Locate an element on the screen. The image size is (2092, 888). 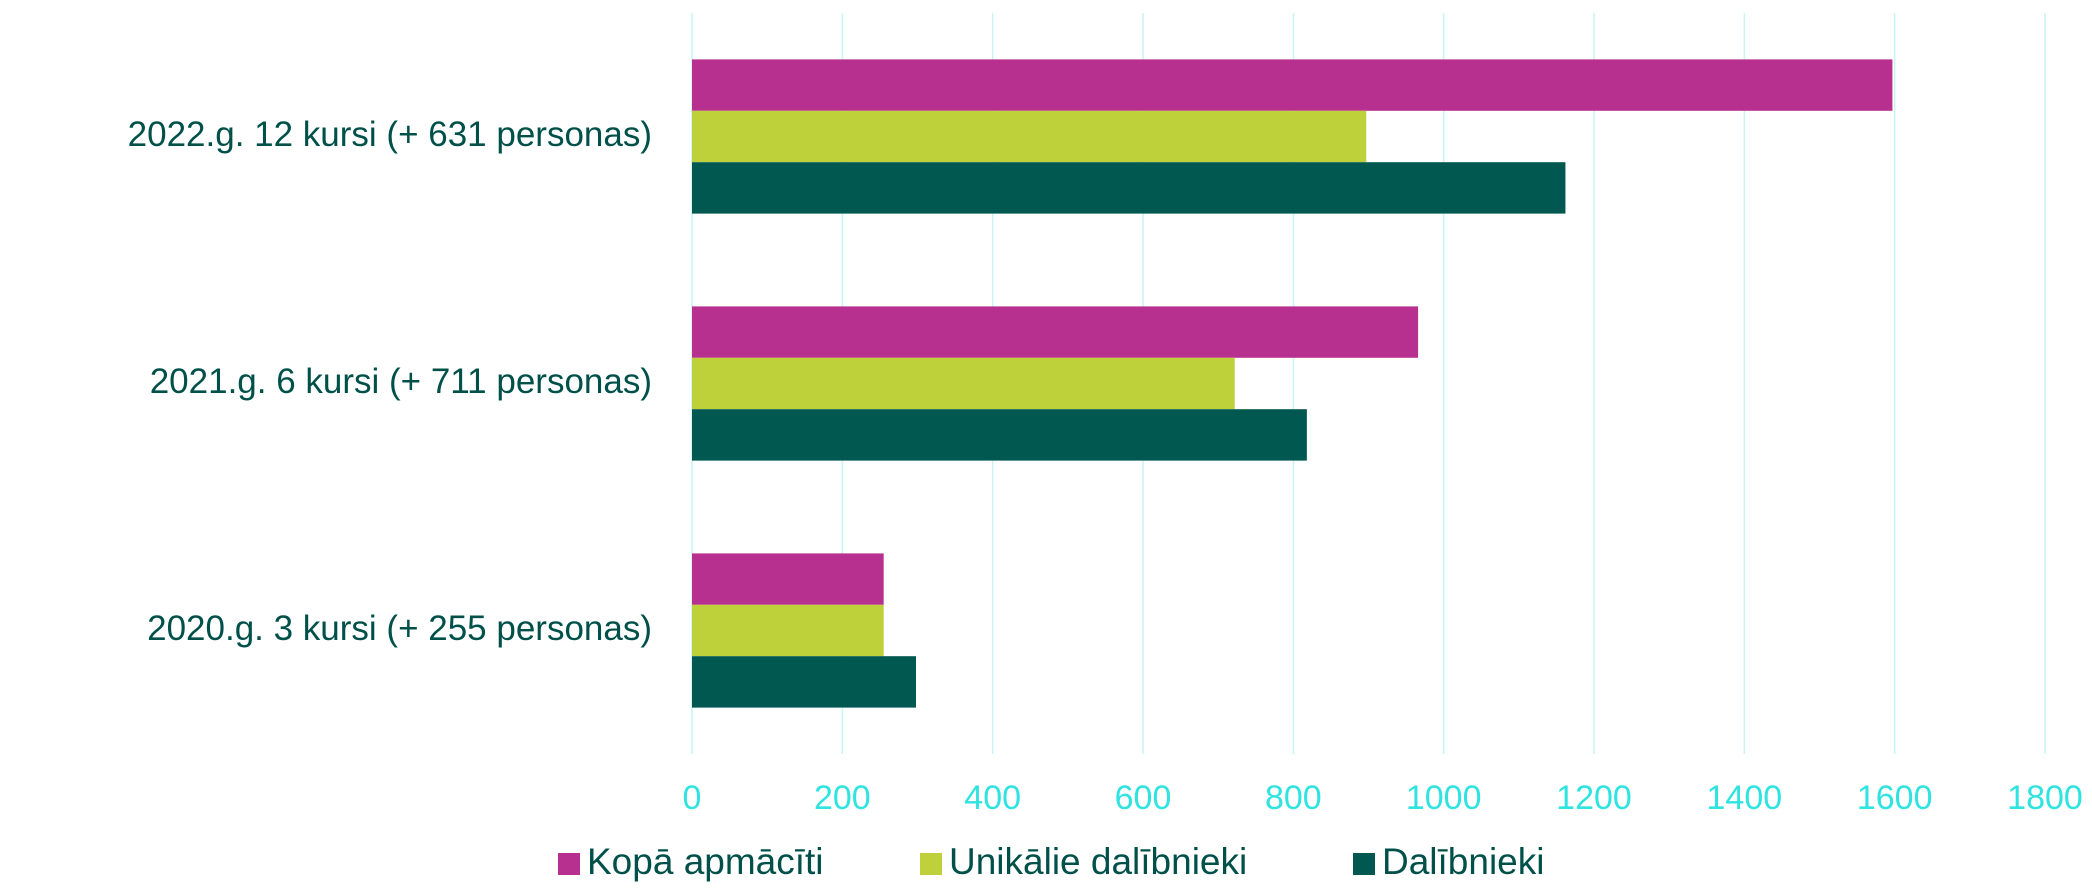
x-tick-label: 1400 is located at coordinates (1745, 798).